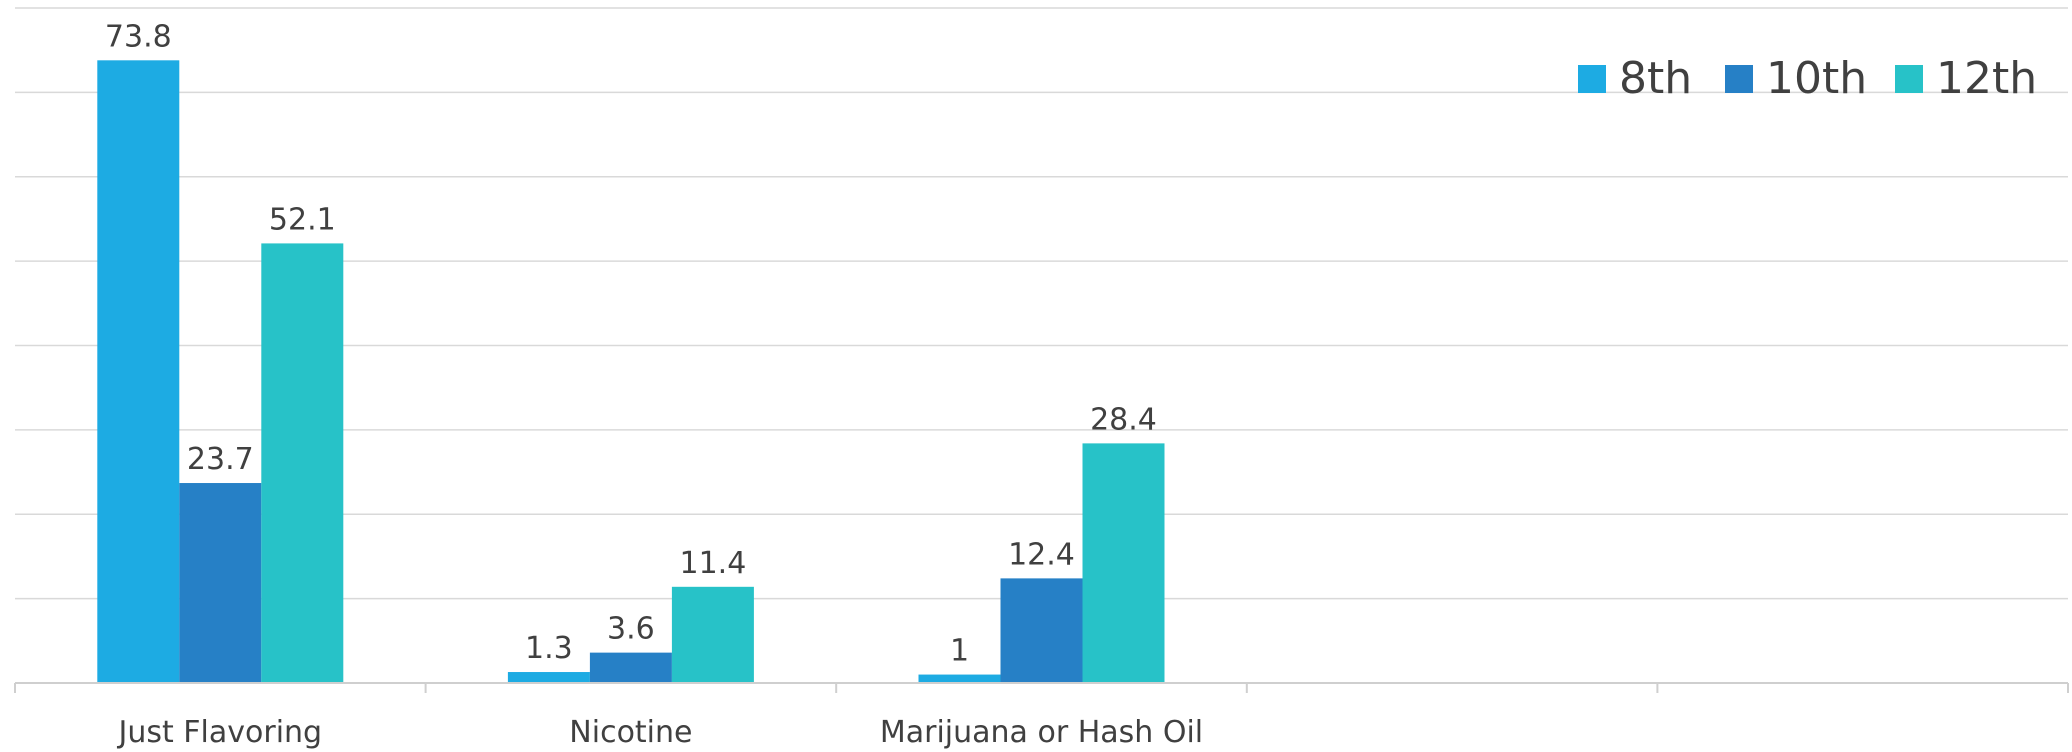 This screenshot has height=752, width=2072. What do you see at coordinates (138, 36) in the screenshot?
I see `data-label: 73.8` at bounding box center [138, 36].